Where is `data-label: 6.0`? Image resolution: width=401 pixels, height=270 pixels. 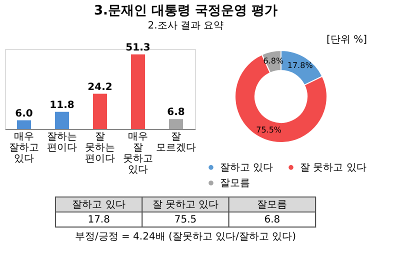
data-label: 6.0 is located at coordinates (24, 114).